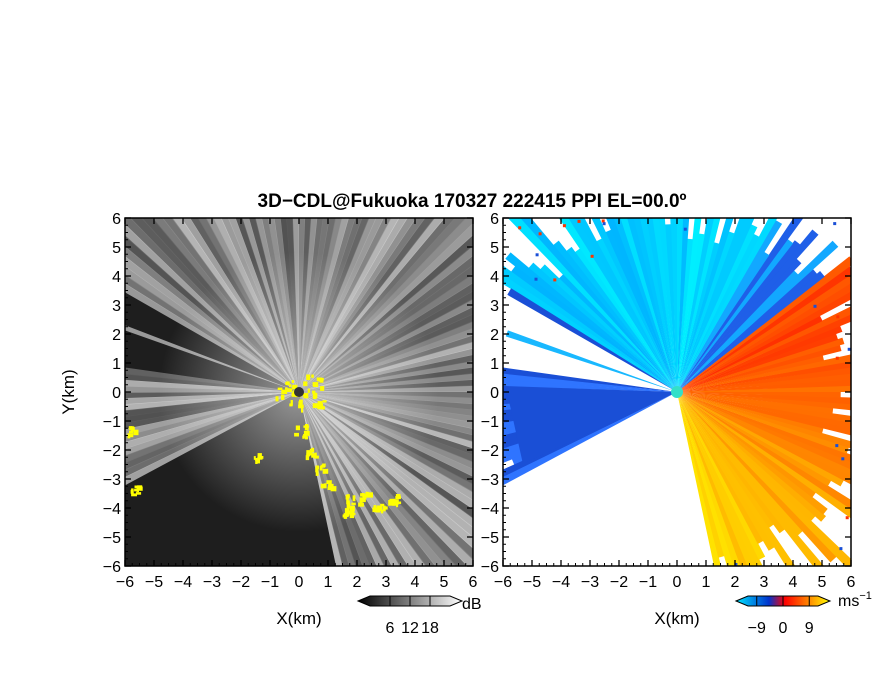 Image resolution: width=880 pixels, height=680 pixels. Describe the element at coordinates (328, 582) in the screenshot. I see `x-tick-label: 1` at that location.